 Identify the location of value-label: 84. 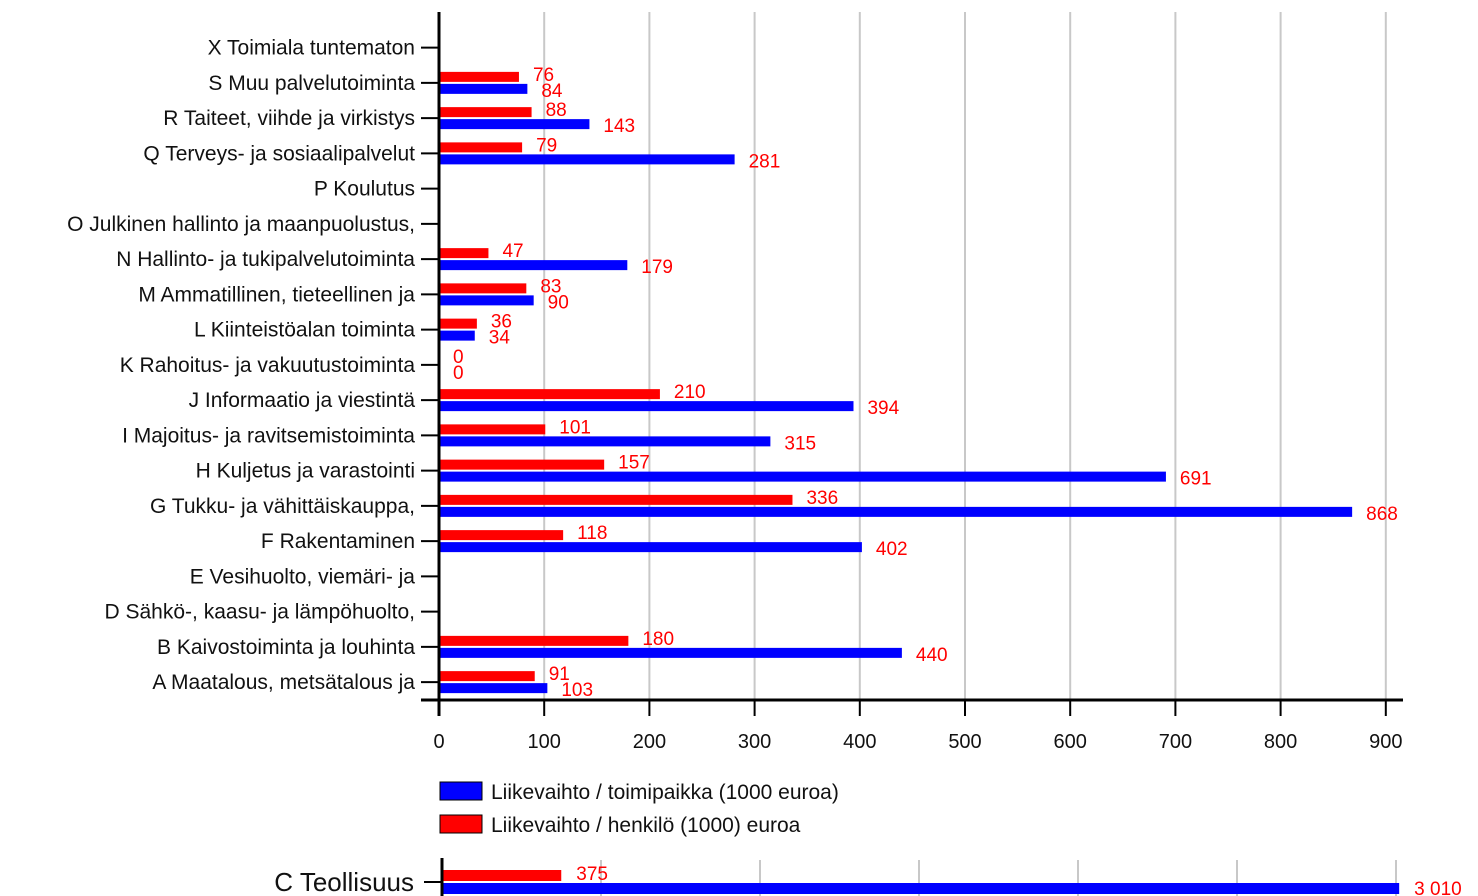
(552, 91).